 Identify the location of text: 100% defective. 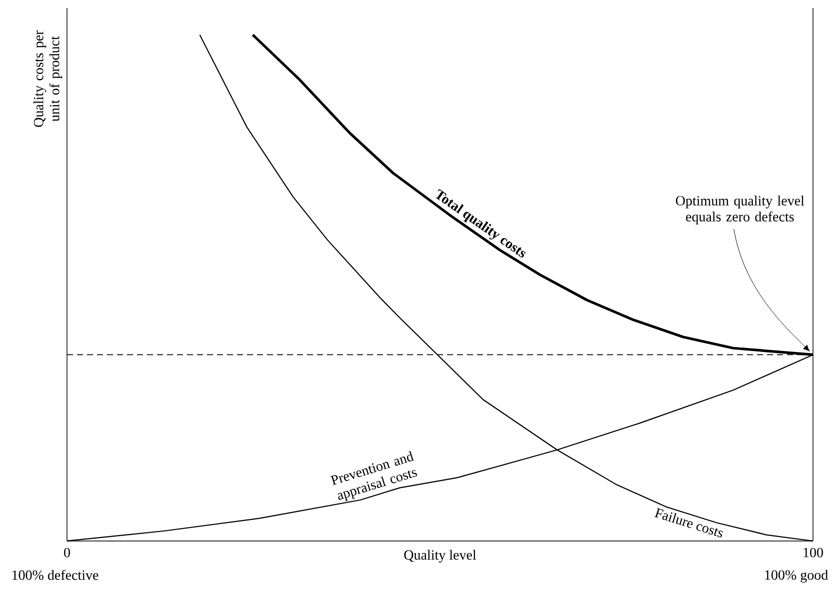
(55, 575).